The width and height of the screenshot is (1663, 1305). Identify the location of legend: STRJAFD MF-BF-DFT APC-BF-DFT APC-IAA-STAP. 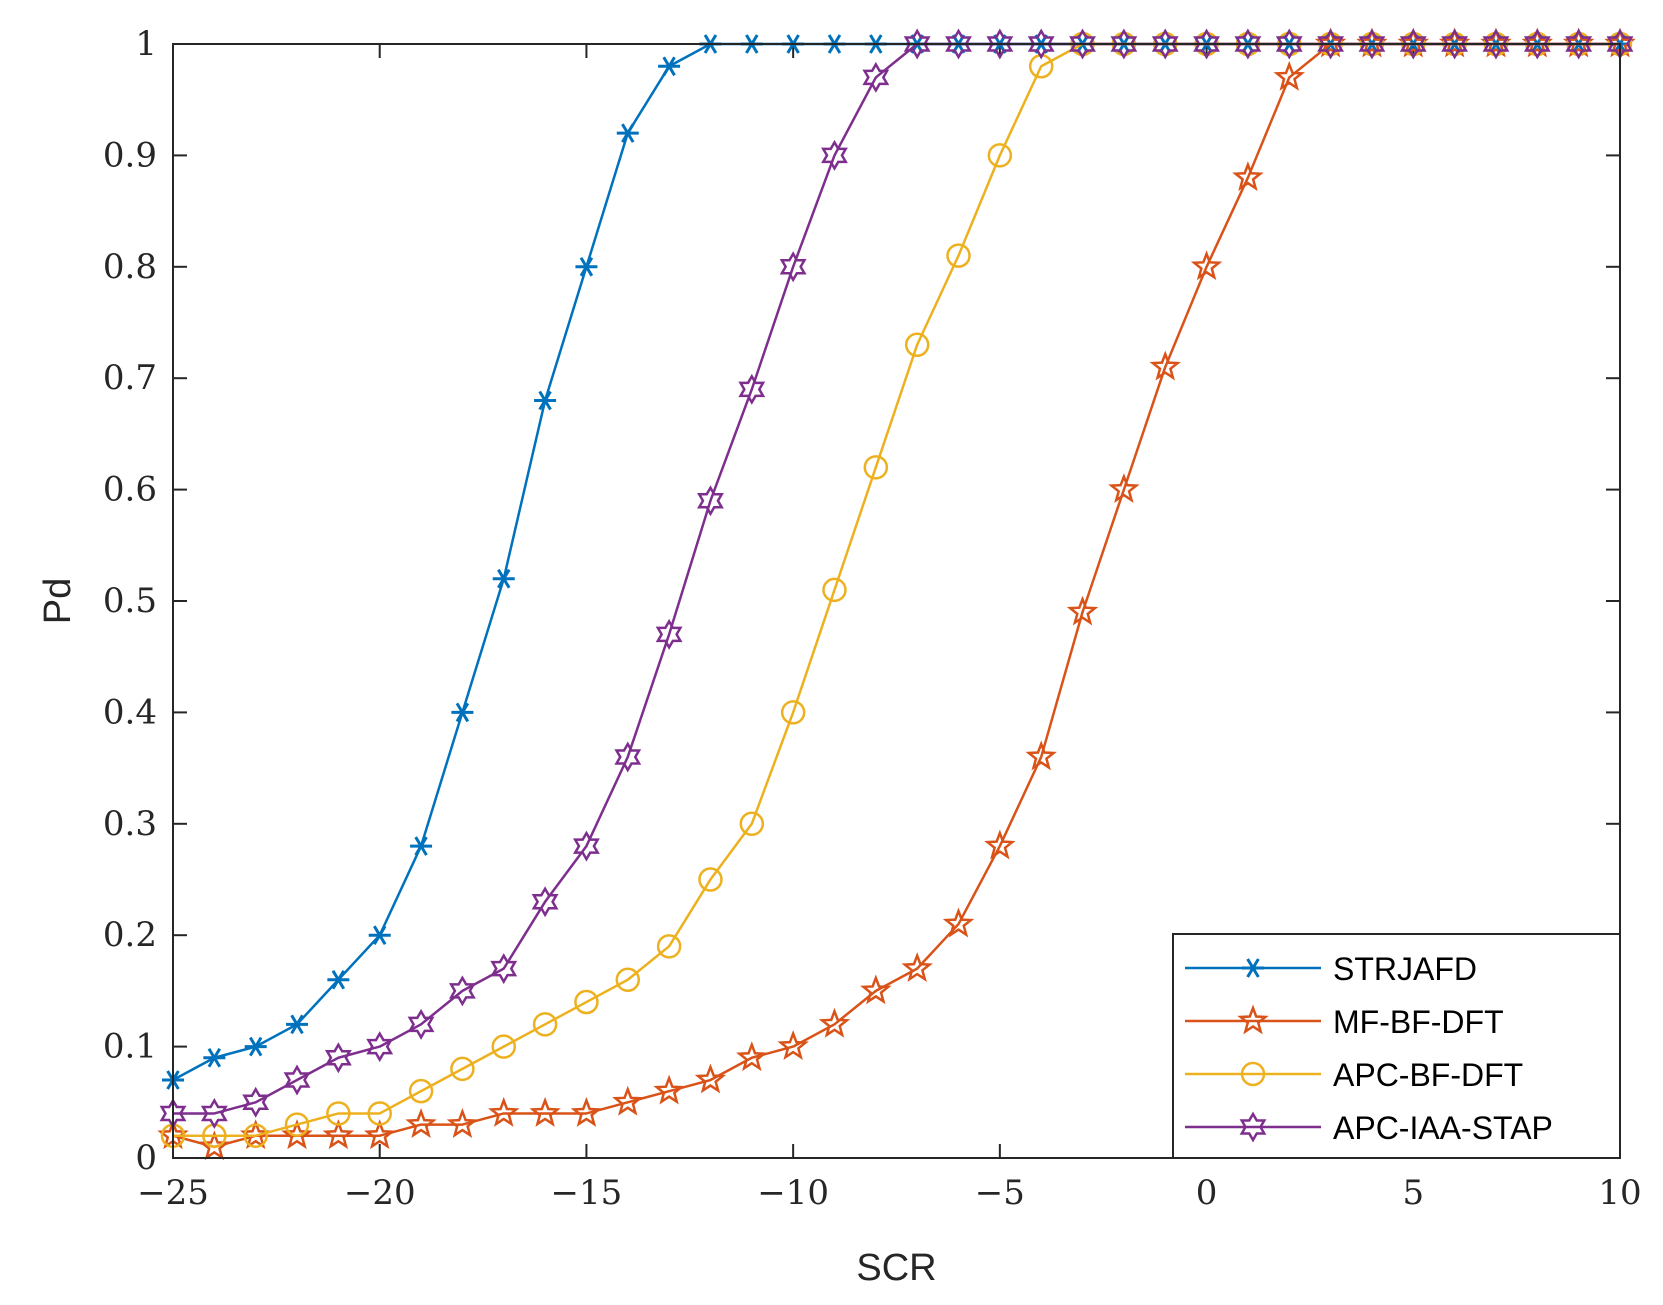
(1396, 1046).